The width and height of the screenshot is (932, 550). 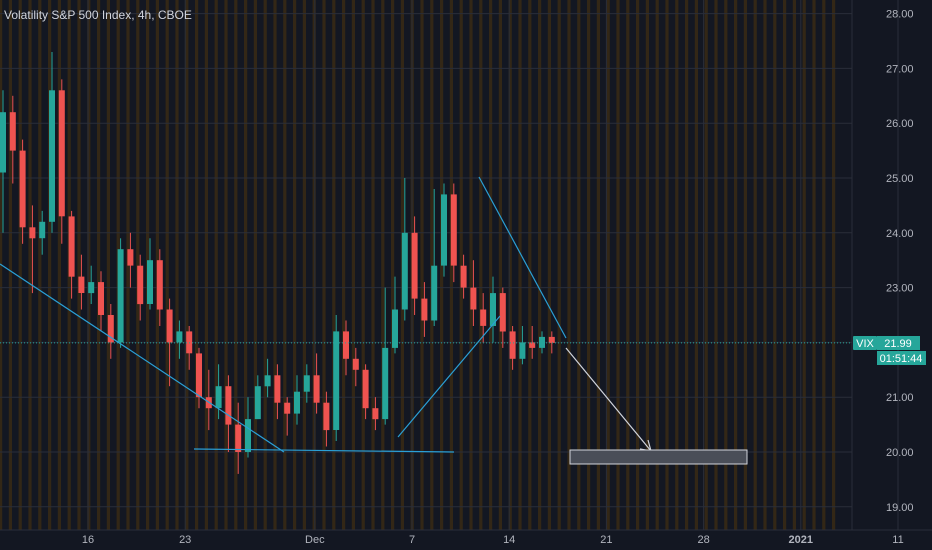 I want to click on projection-arrow, so click(x=608, y=399).